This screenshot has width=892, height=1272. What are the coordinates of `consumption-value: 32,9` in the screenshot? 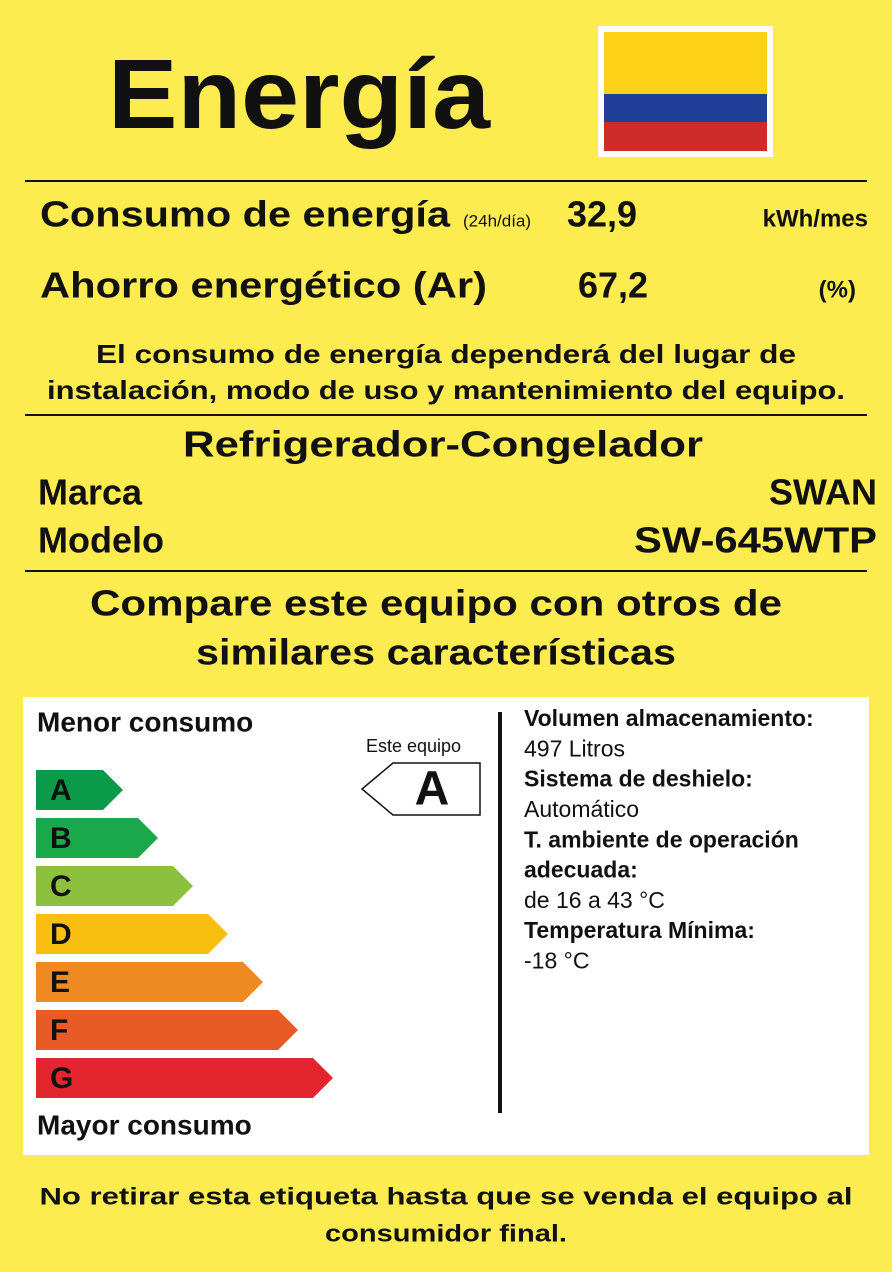 It's located at (602, 214).